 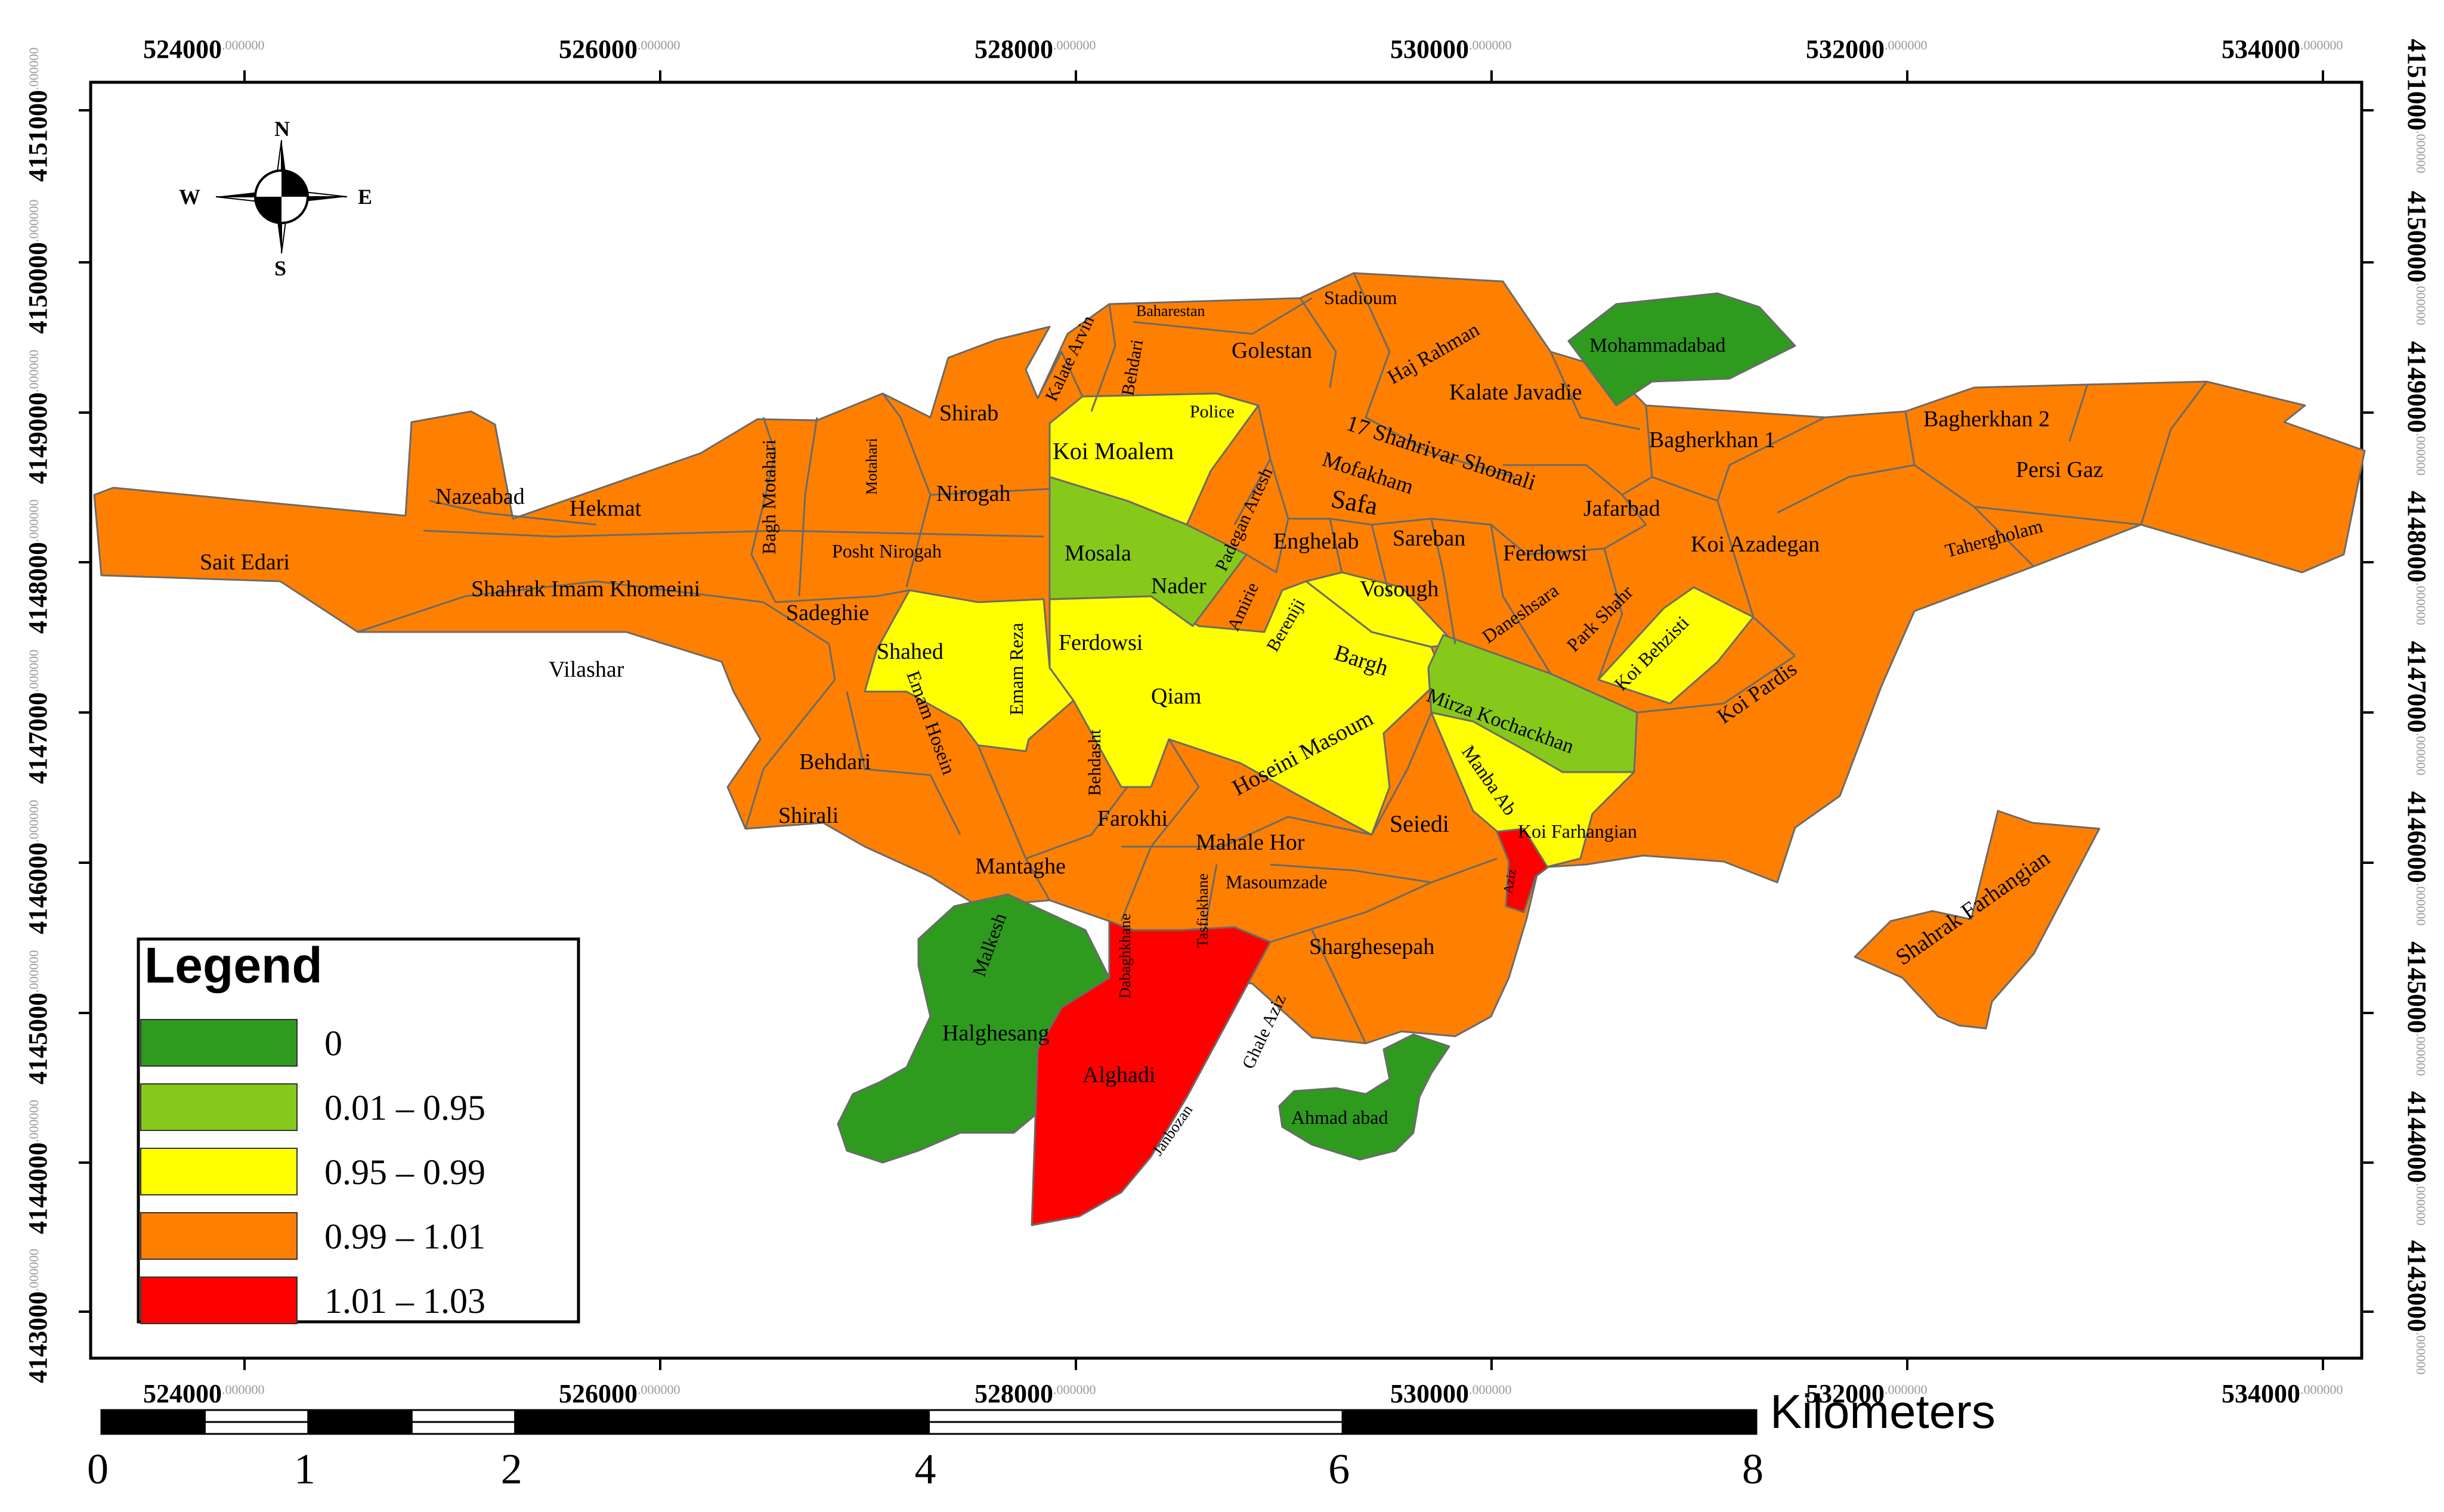 I want to click on district-label: Sharghesepah, so click(x=1371, y=946).